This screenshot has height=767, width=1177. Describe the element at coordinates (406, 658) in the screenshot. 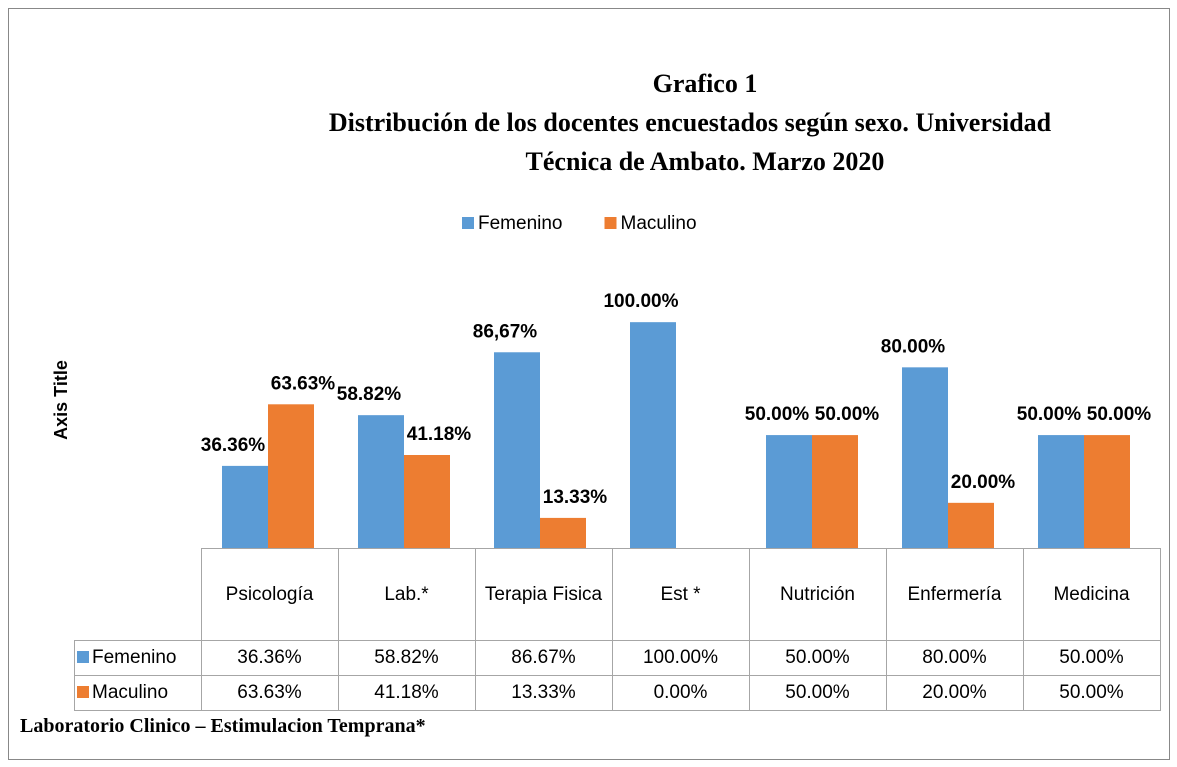

I see `table-cell: 58.82%` at that location.